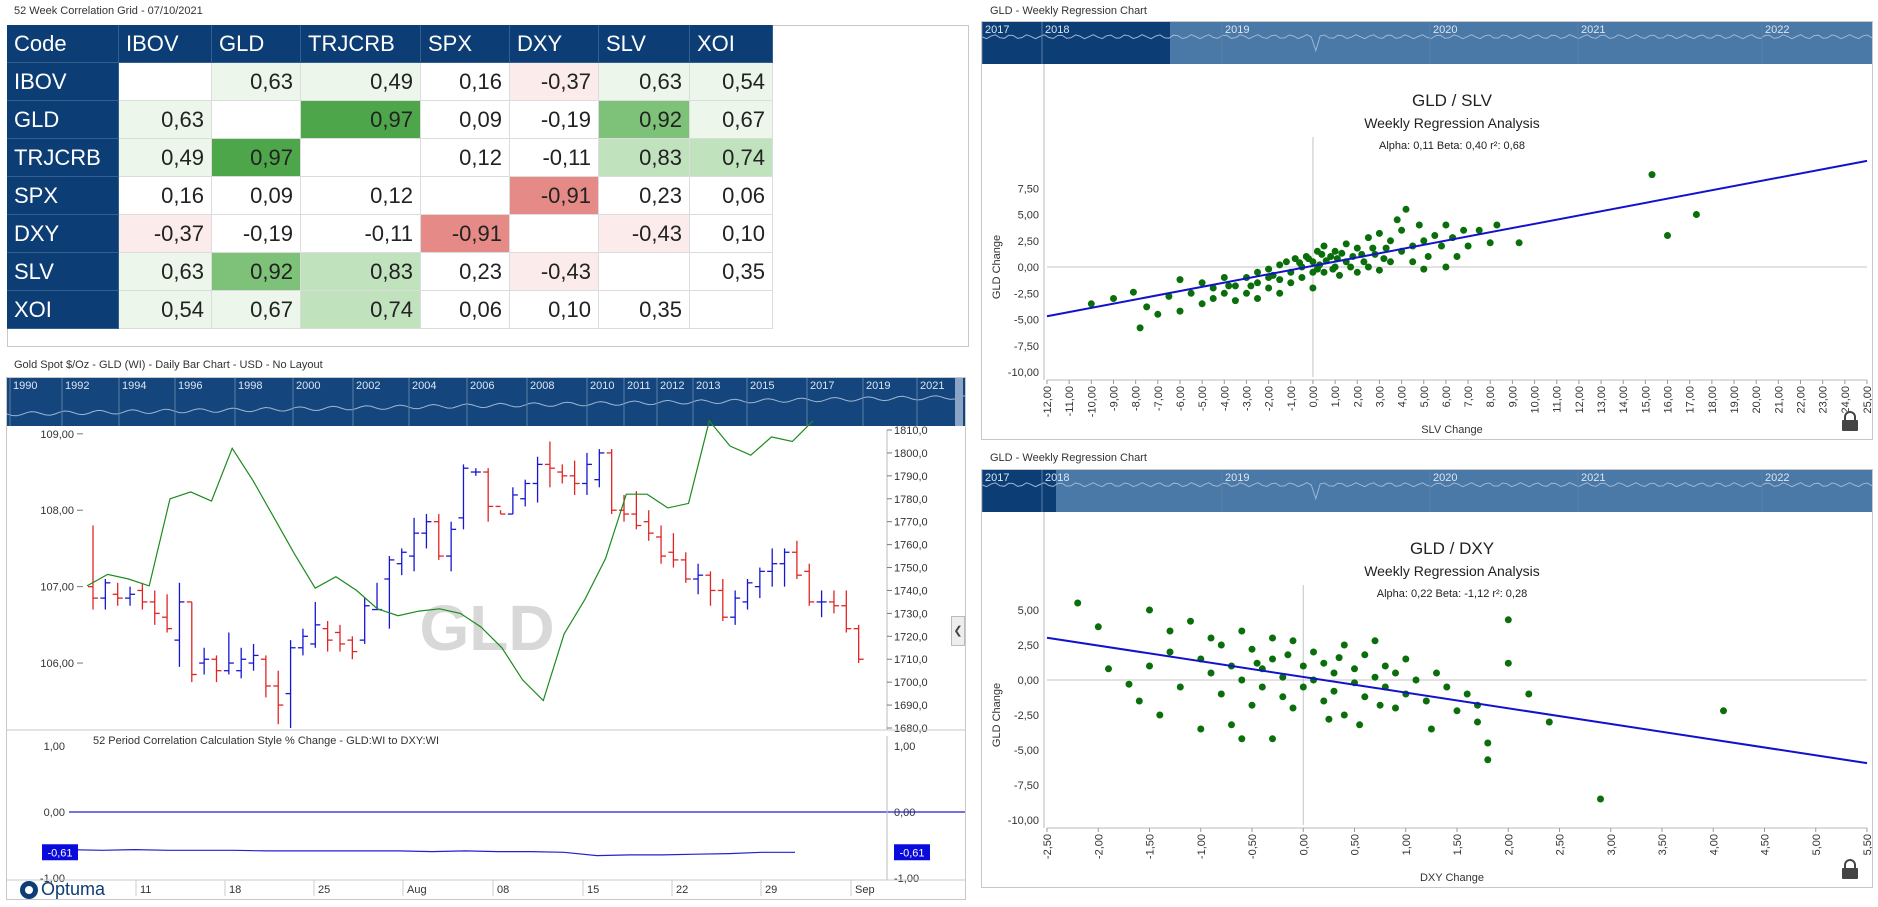 The width and height of the screenshot is (1878, 907). I want to click on navigator-year-label: 2015, so click(762, 386).